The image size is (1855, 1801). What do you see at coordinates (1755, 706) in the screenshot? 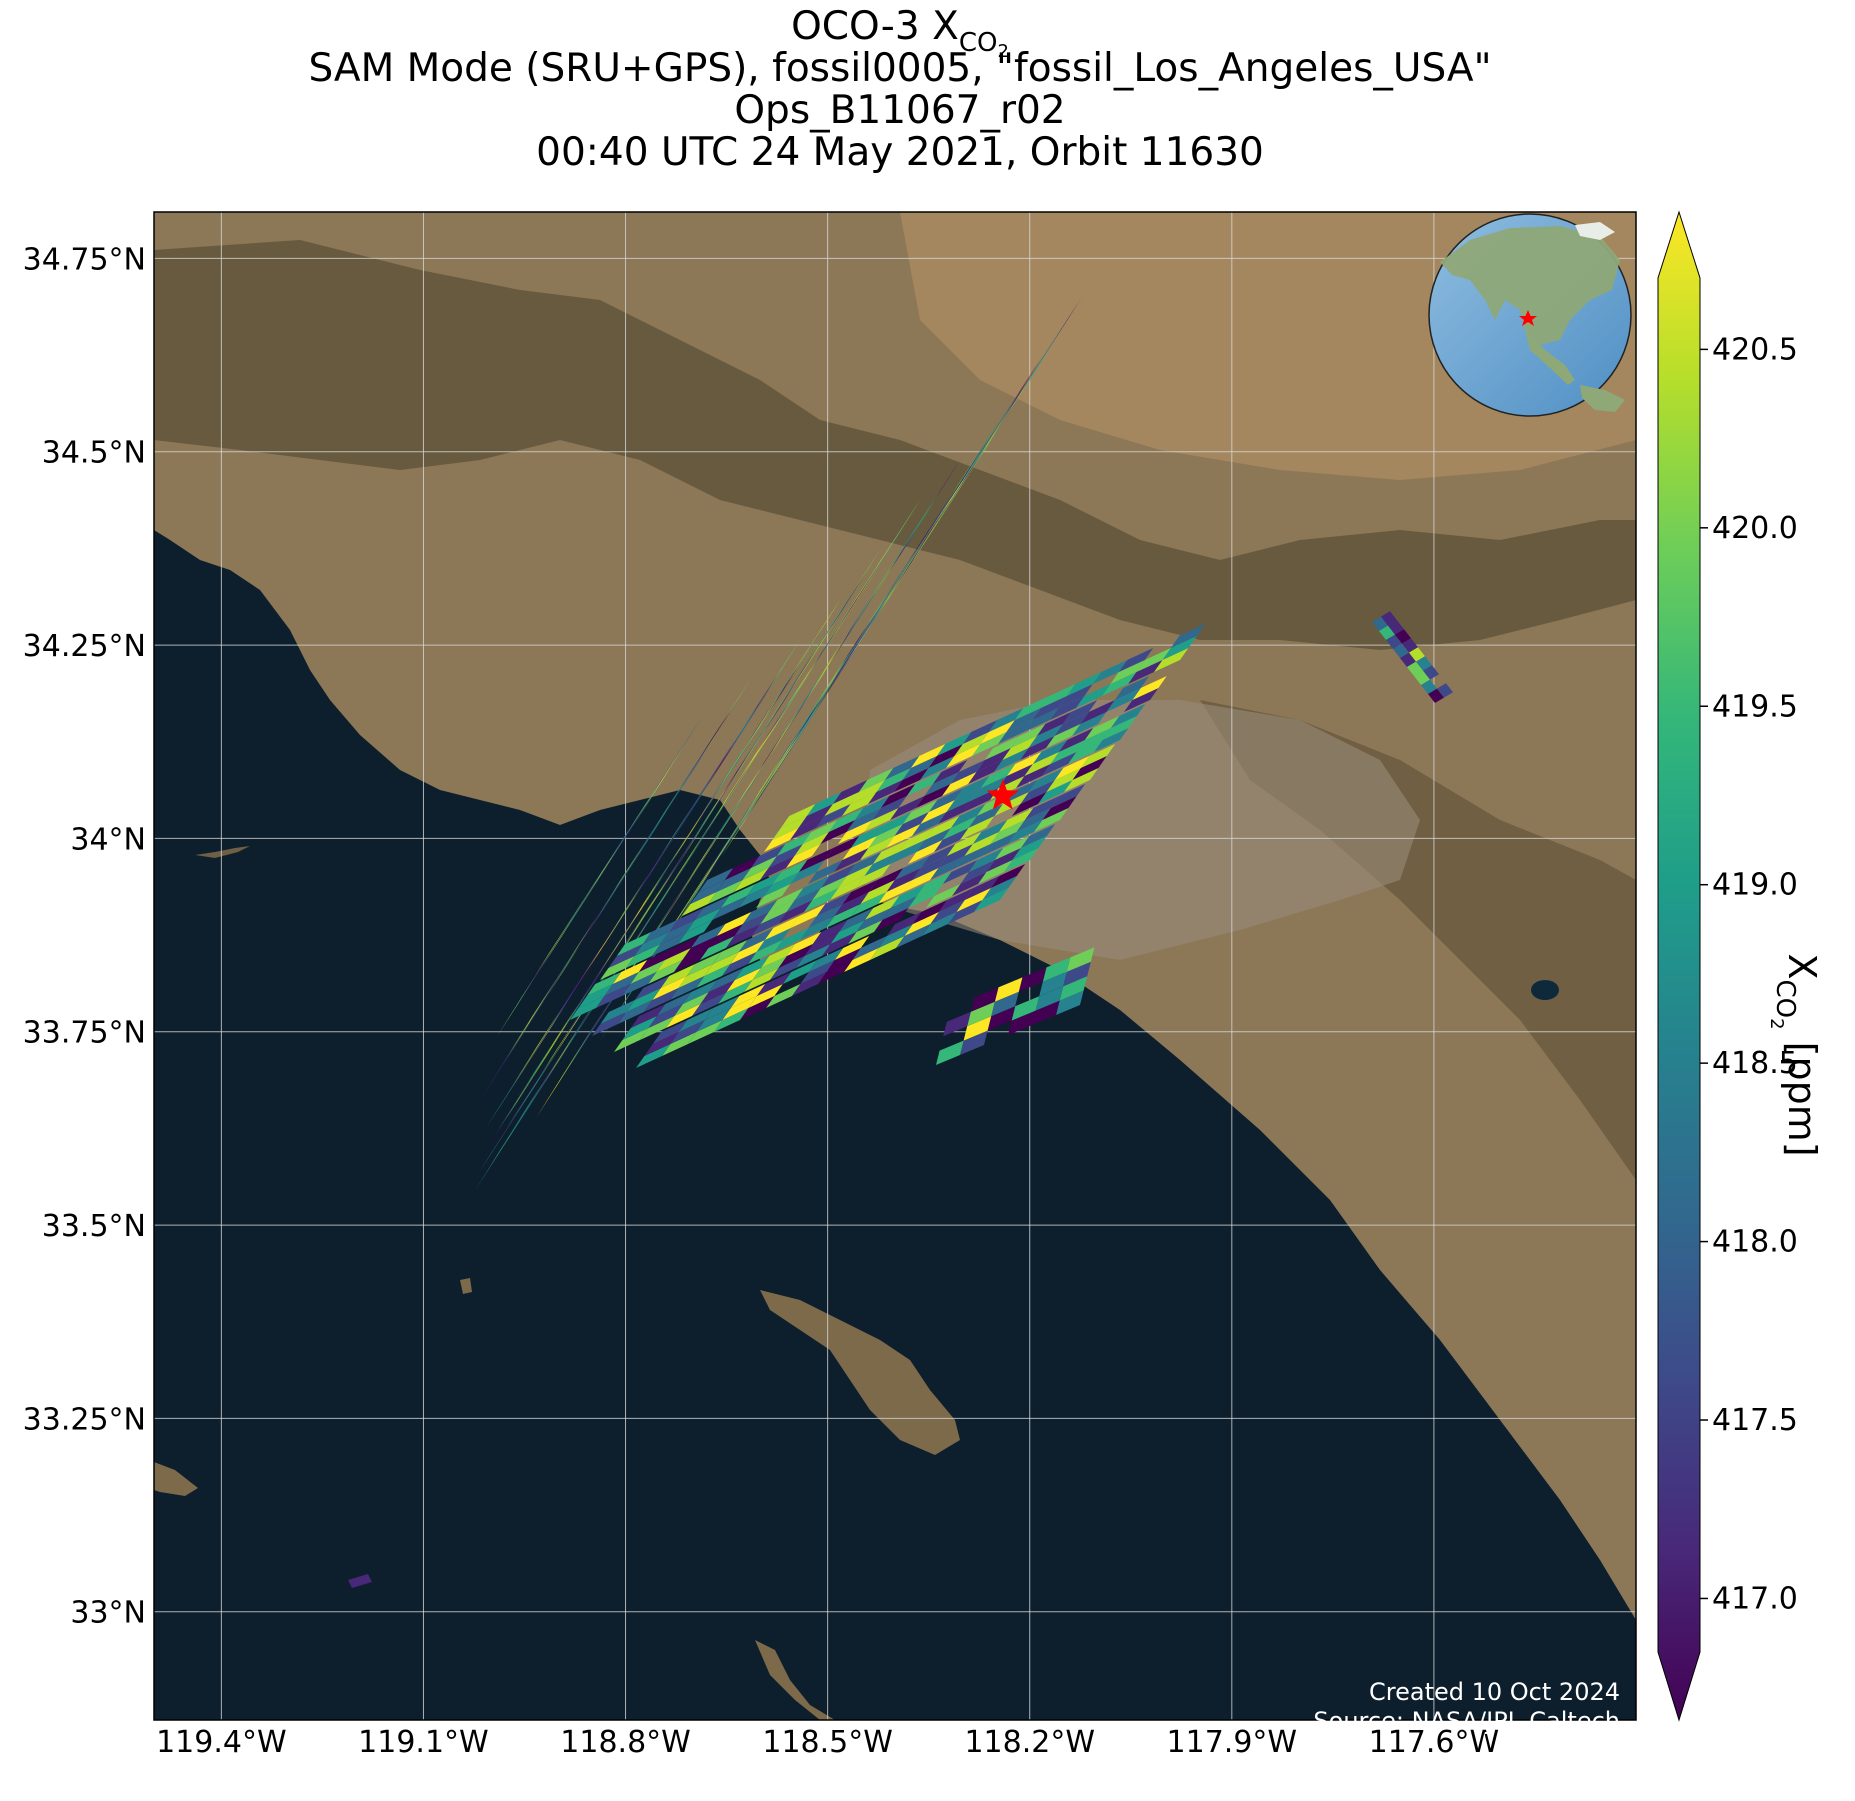
I see `colorbar-tick-label: 419.5` at bounding box center [1755, 706].